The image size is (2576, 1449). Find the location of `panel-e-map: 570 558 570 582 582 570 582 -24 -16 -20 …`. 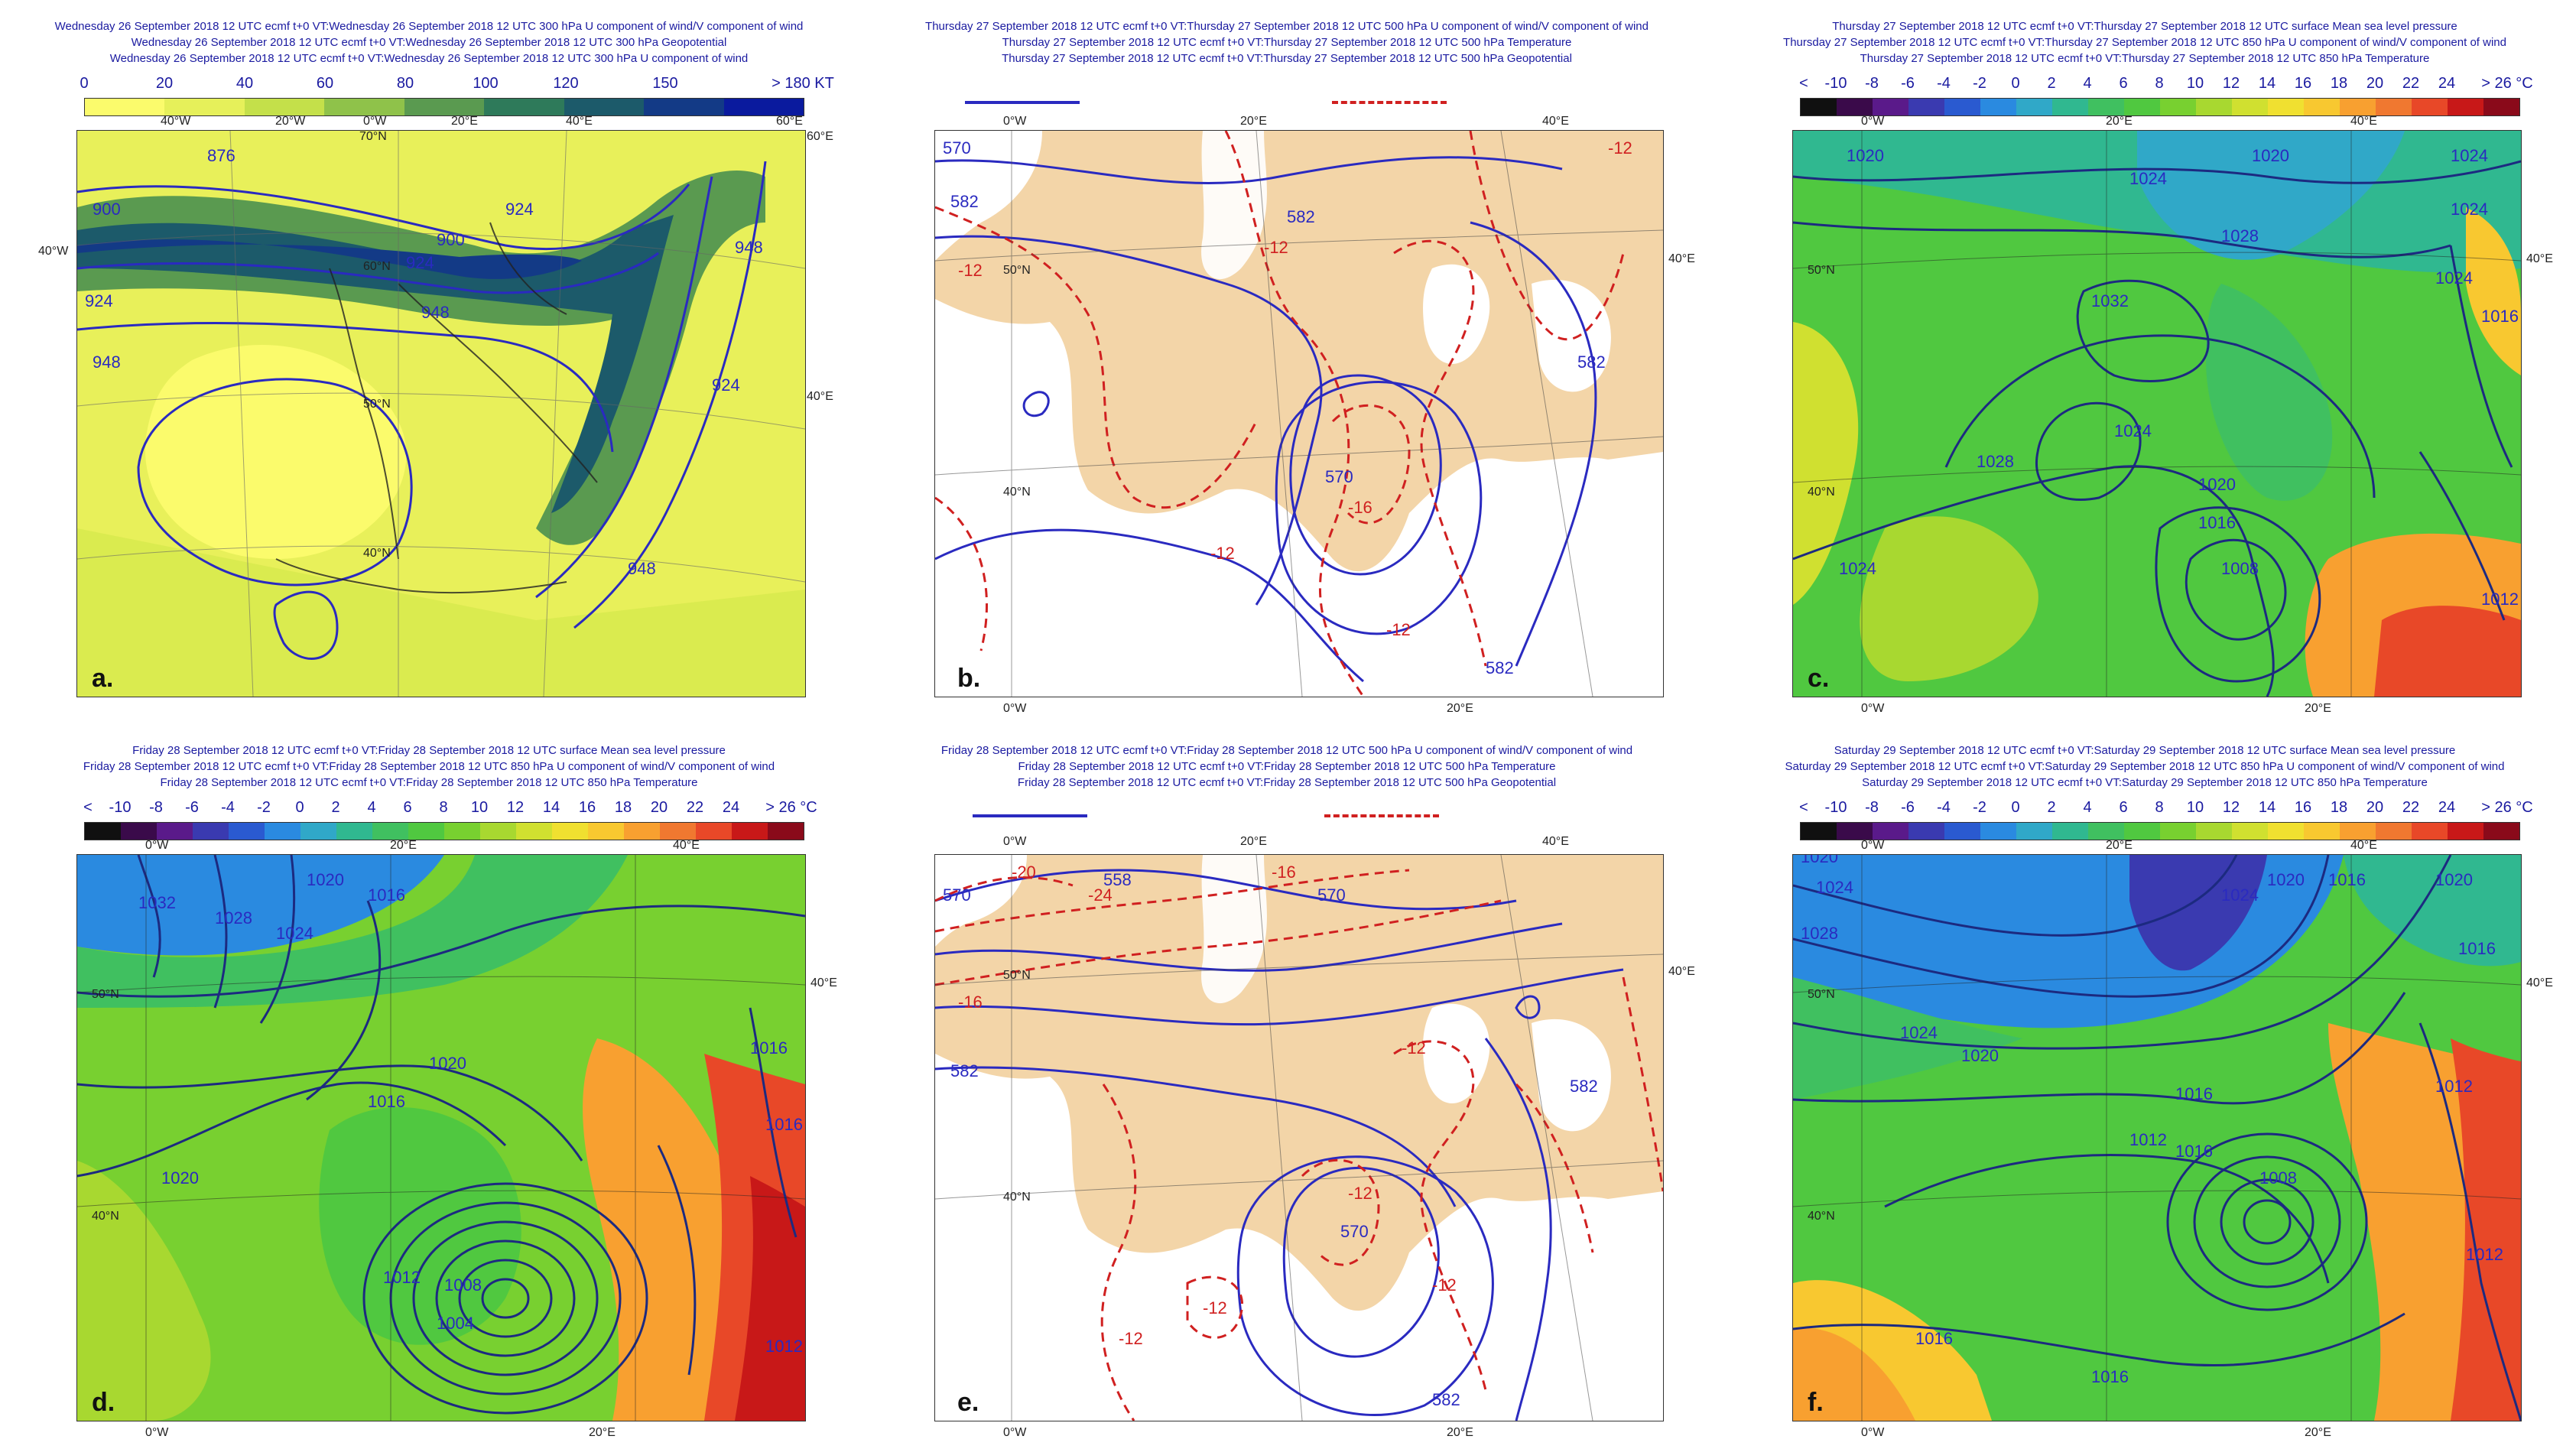

panel-e-map: 570 558 570 582 582 570 582 -24 -16 -20 … is located at coordinates (1299, 1137).